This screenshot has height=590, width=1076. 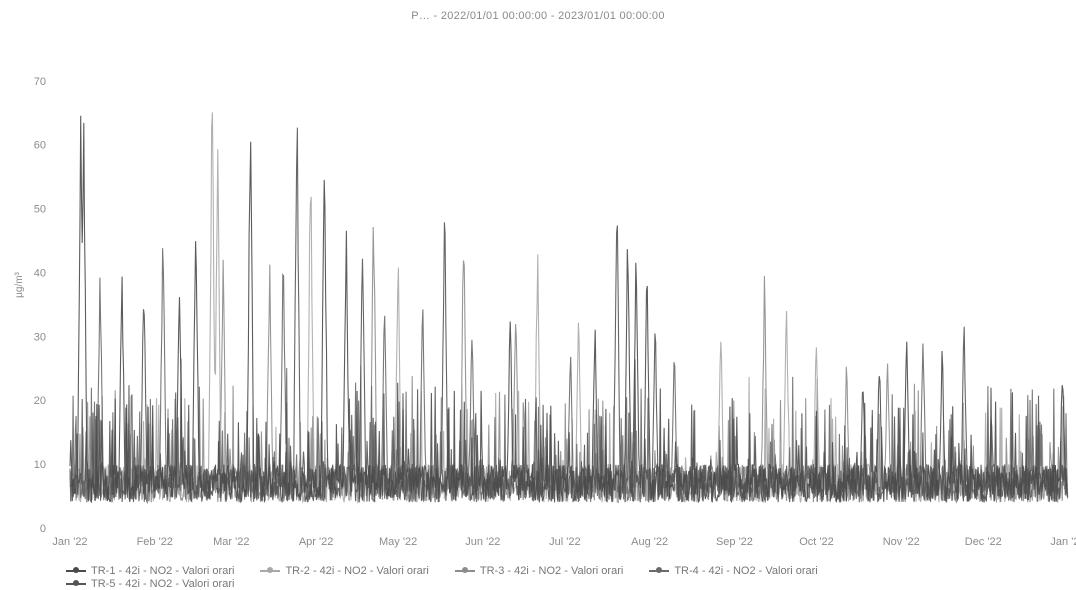 I want to click on x-tick-label: Feb '22, so click(x=155, y=542).